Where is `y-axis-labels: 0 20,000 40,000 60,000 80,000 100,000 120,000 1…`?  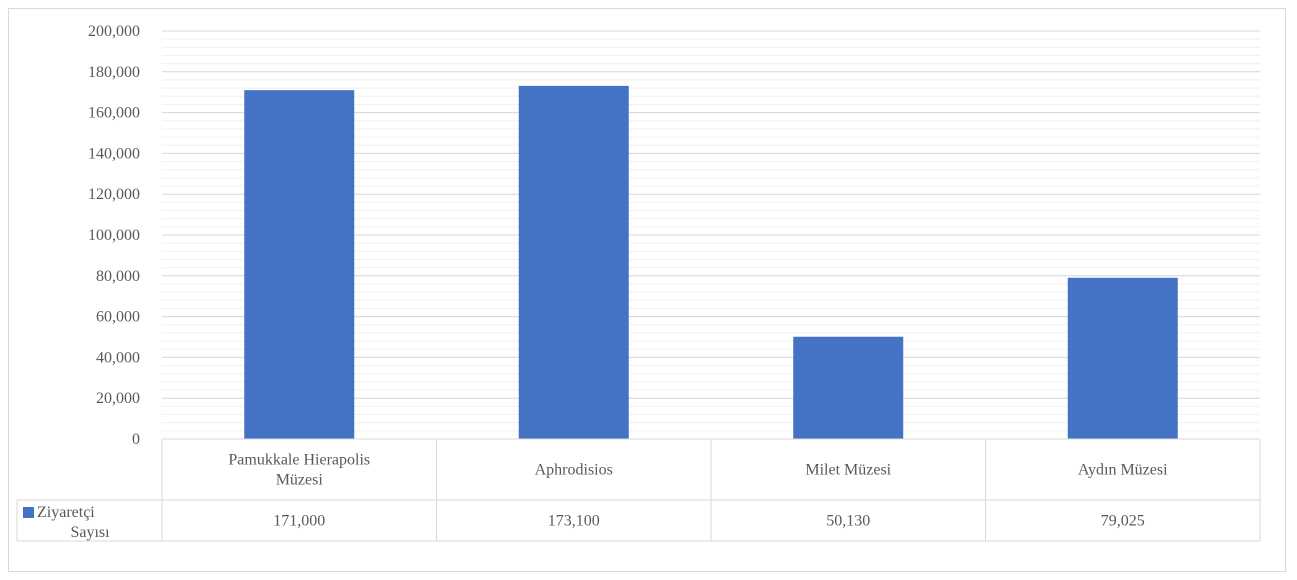
y-axis-labels: 0 20,000 40,000 60,000 80,000 100,000 120,000 1… is located at coordinates (114, 235).